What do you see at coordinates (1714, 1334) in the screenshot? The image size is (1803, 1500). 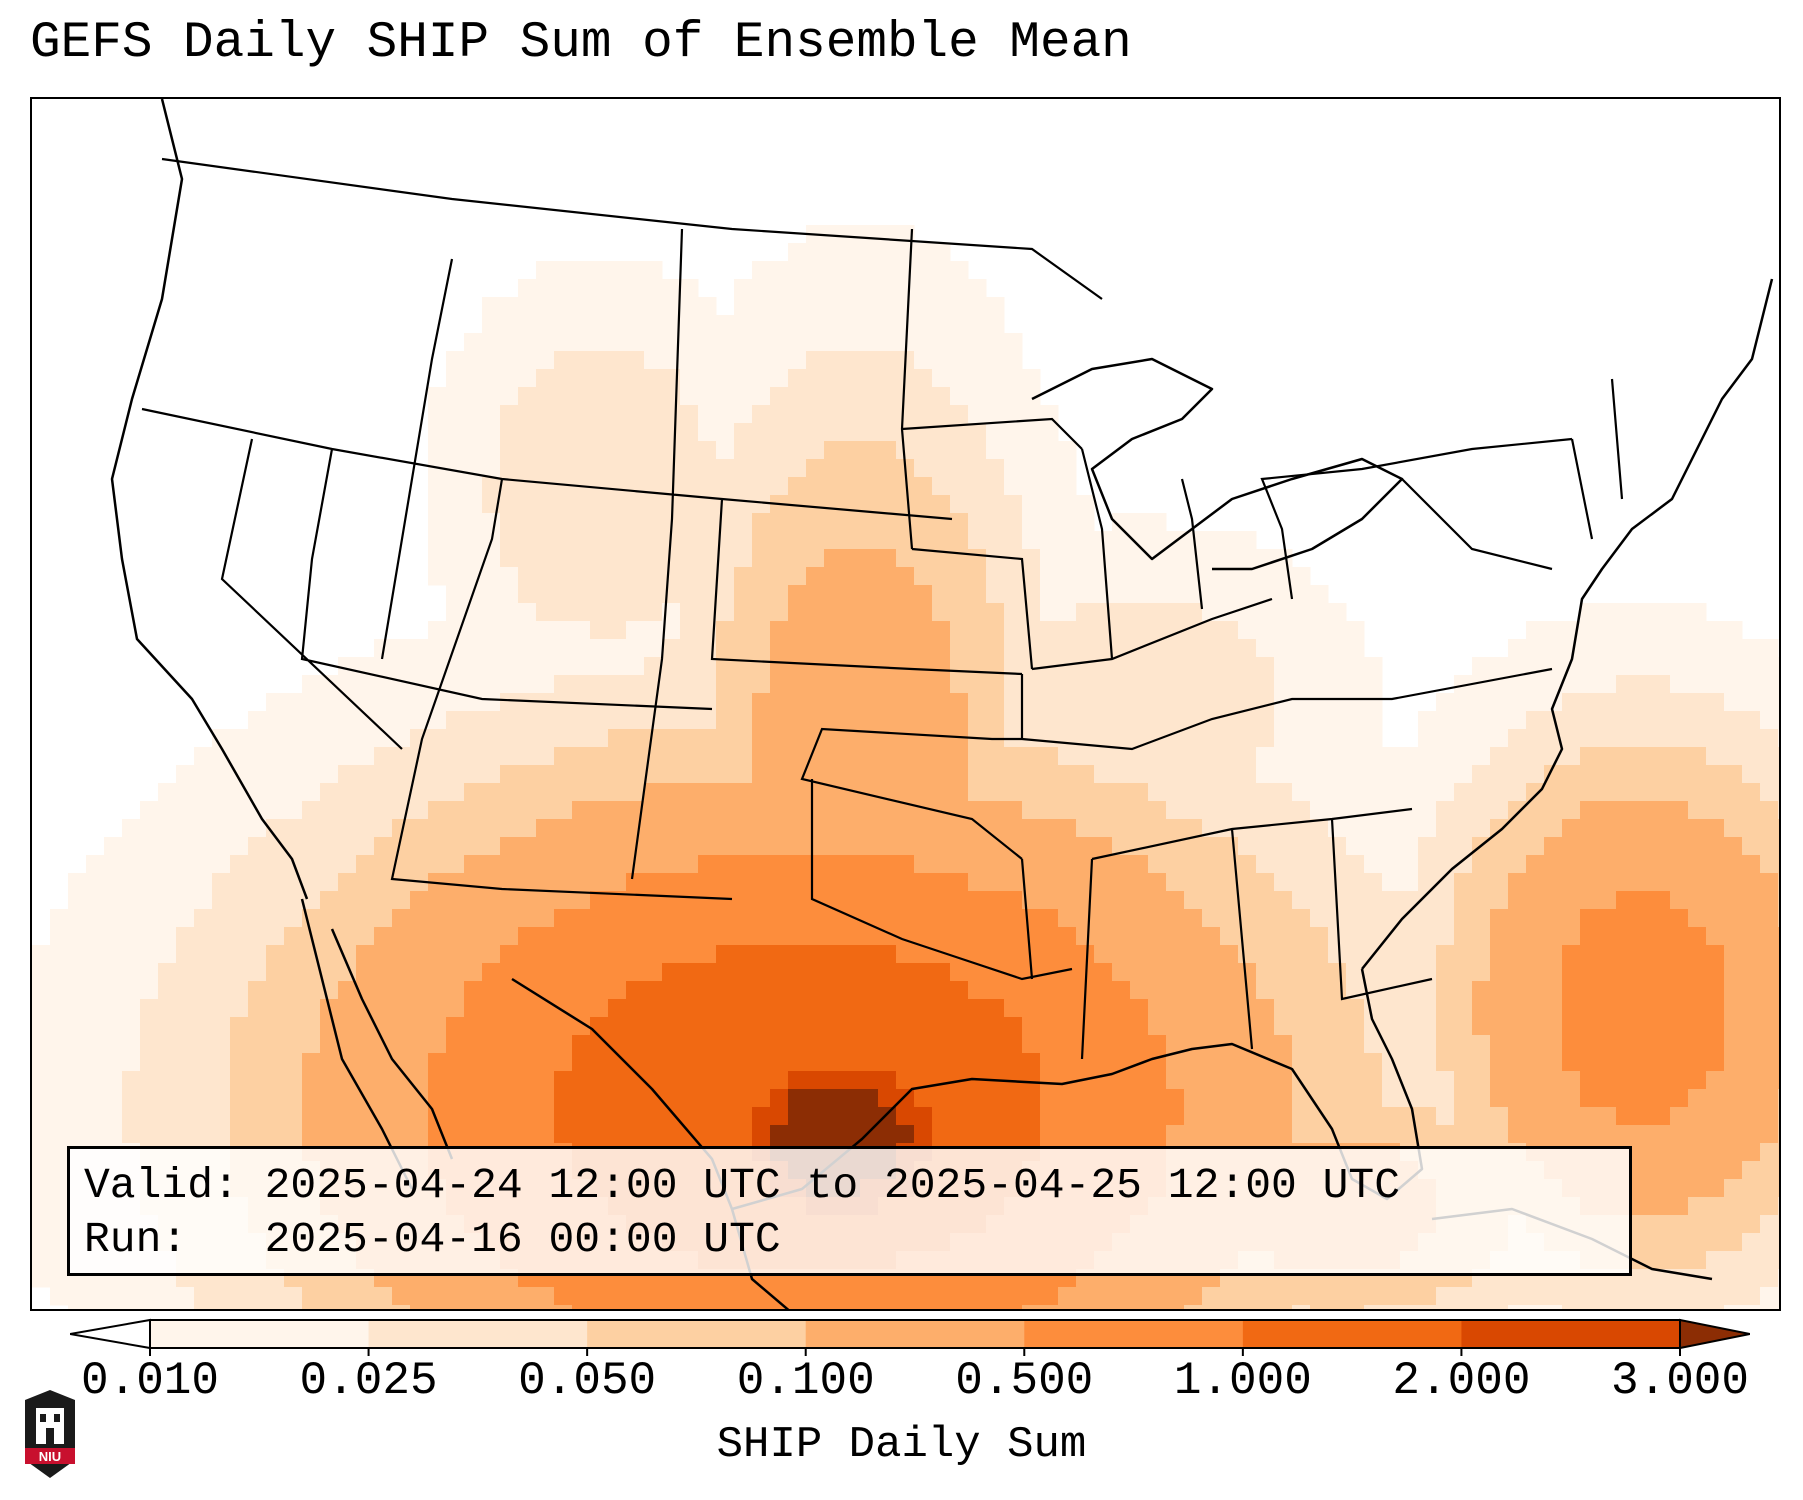 I see `colorbar-extend-high` at bounding box center [1714, 1334].